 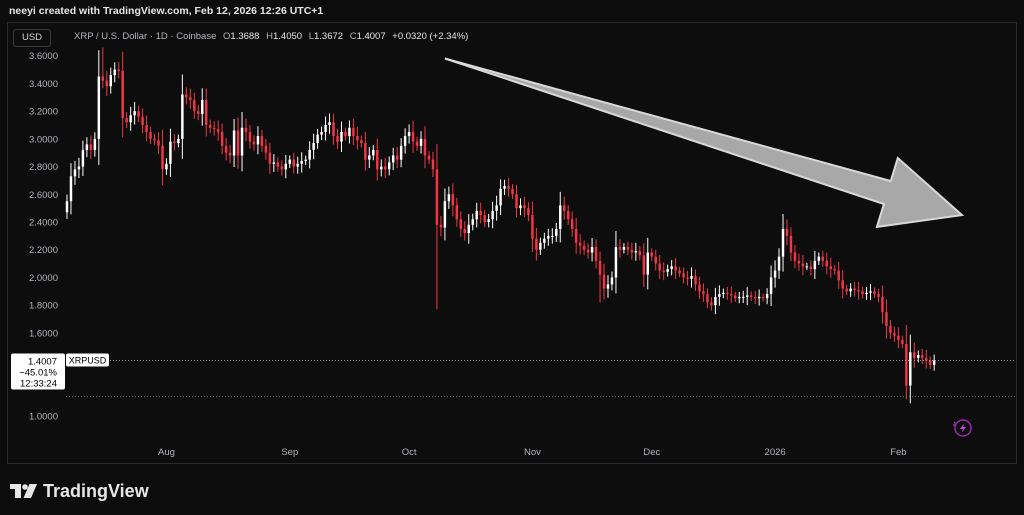 What do you see at coordinates (245, 36) in the screenshot?
I see `open-value: 1.3688` at bounding box center [245, 36].